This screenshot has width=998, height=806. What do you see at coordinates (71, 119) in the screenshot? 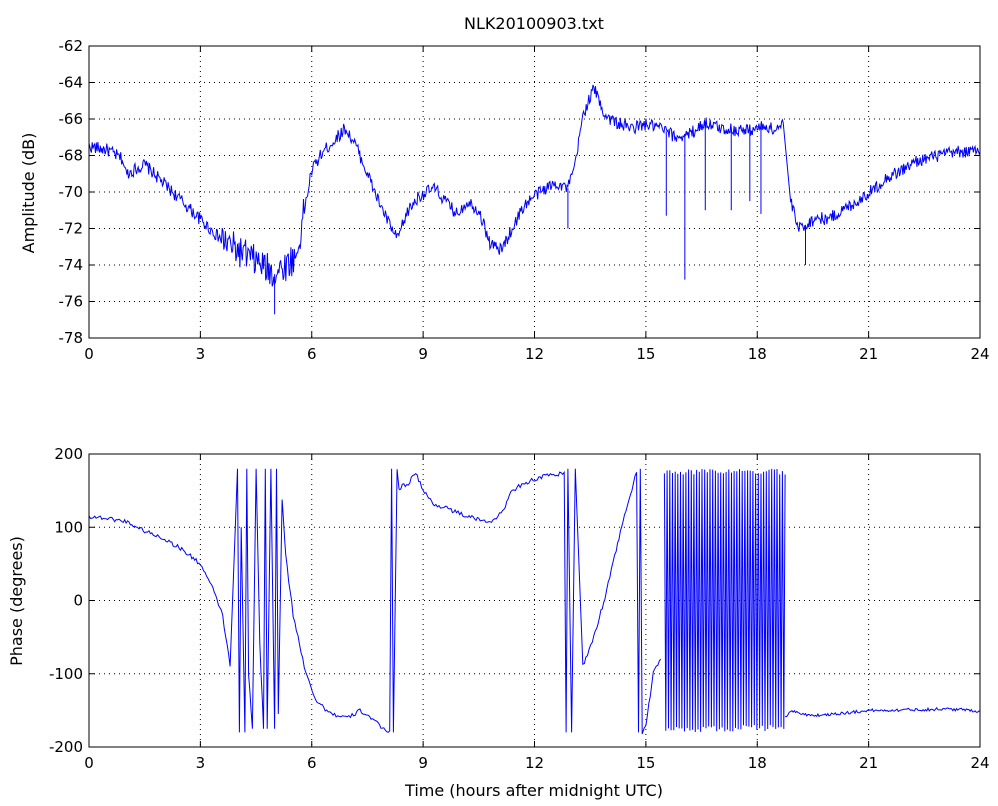
I see `amplitude-ytick-label: -66` at bounding box center [71, 119].